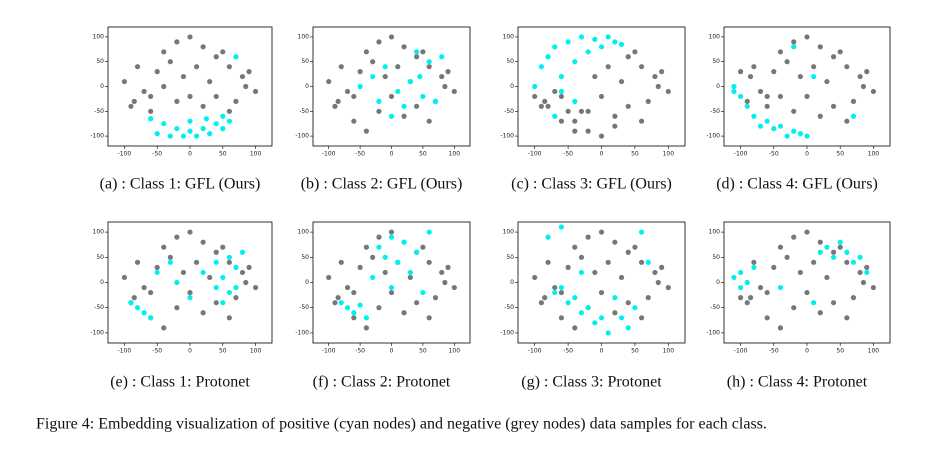  I want to click on subfigure-caption: (c) : Class 3: GFL (Ours), so click(591, 184).